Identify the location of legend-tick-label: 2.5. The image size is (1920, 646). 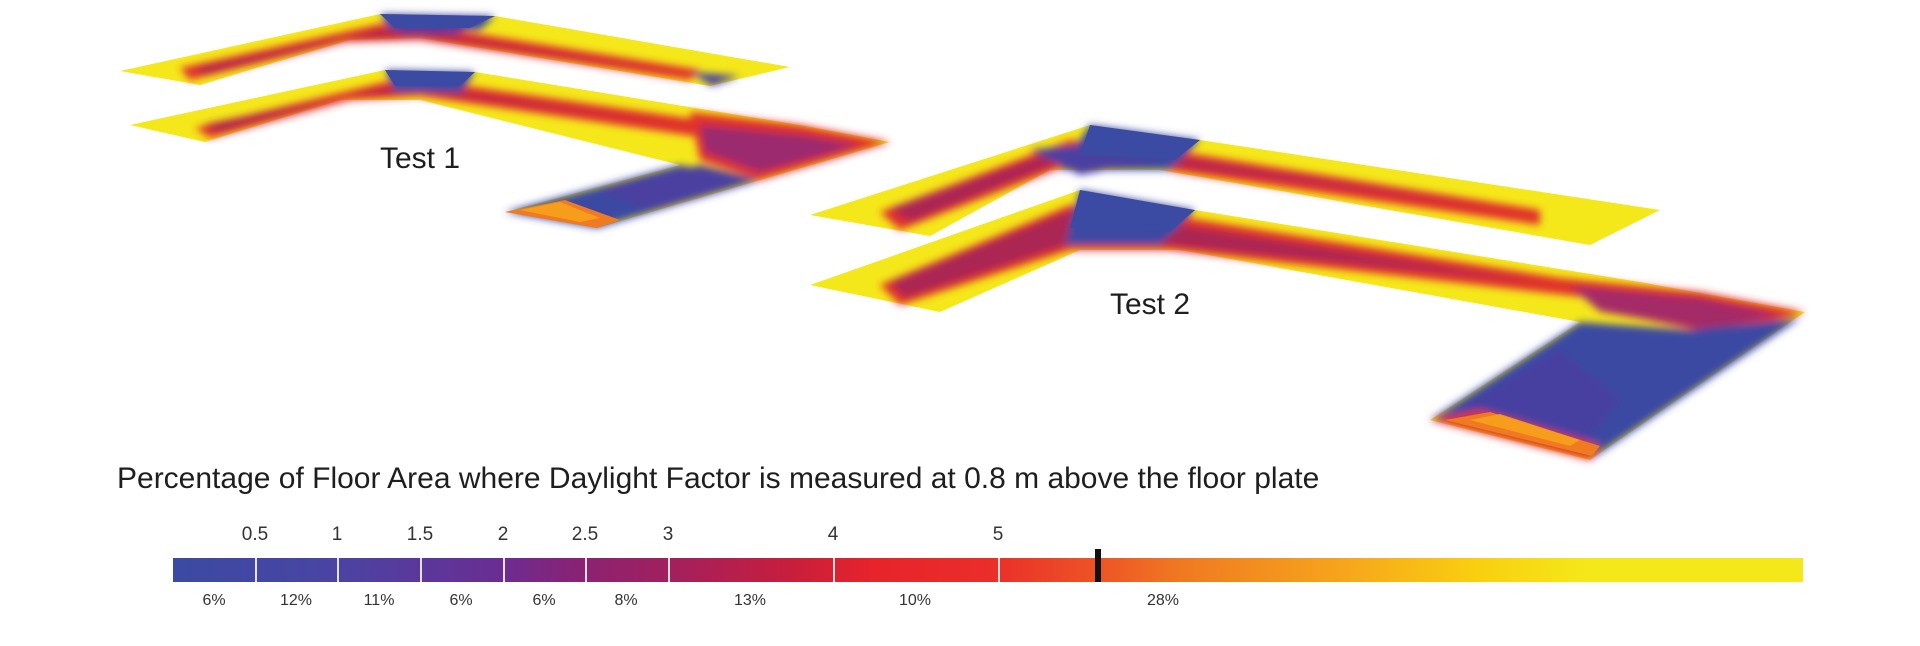
(585, 534).